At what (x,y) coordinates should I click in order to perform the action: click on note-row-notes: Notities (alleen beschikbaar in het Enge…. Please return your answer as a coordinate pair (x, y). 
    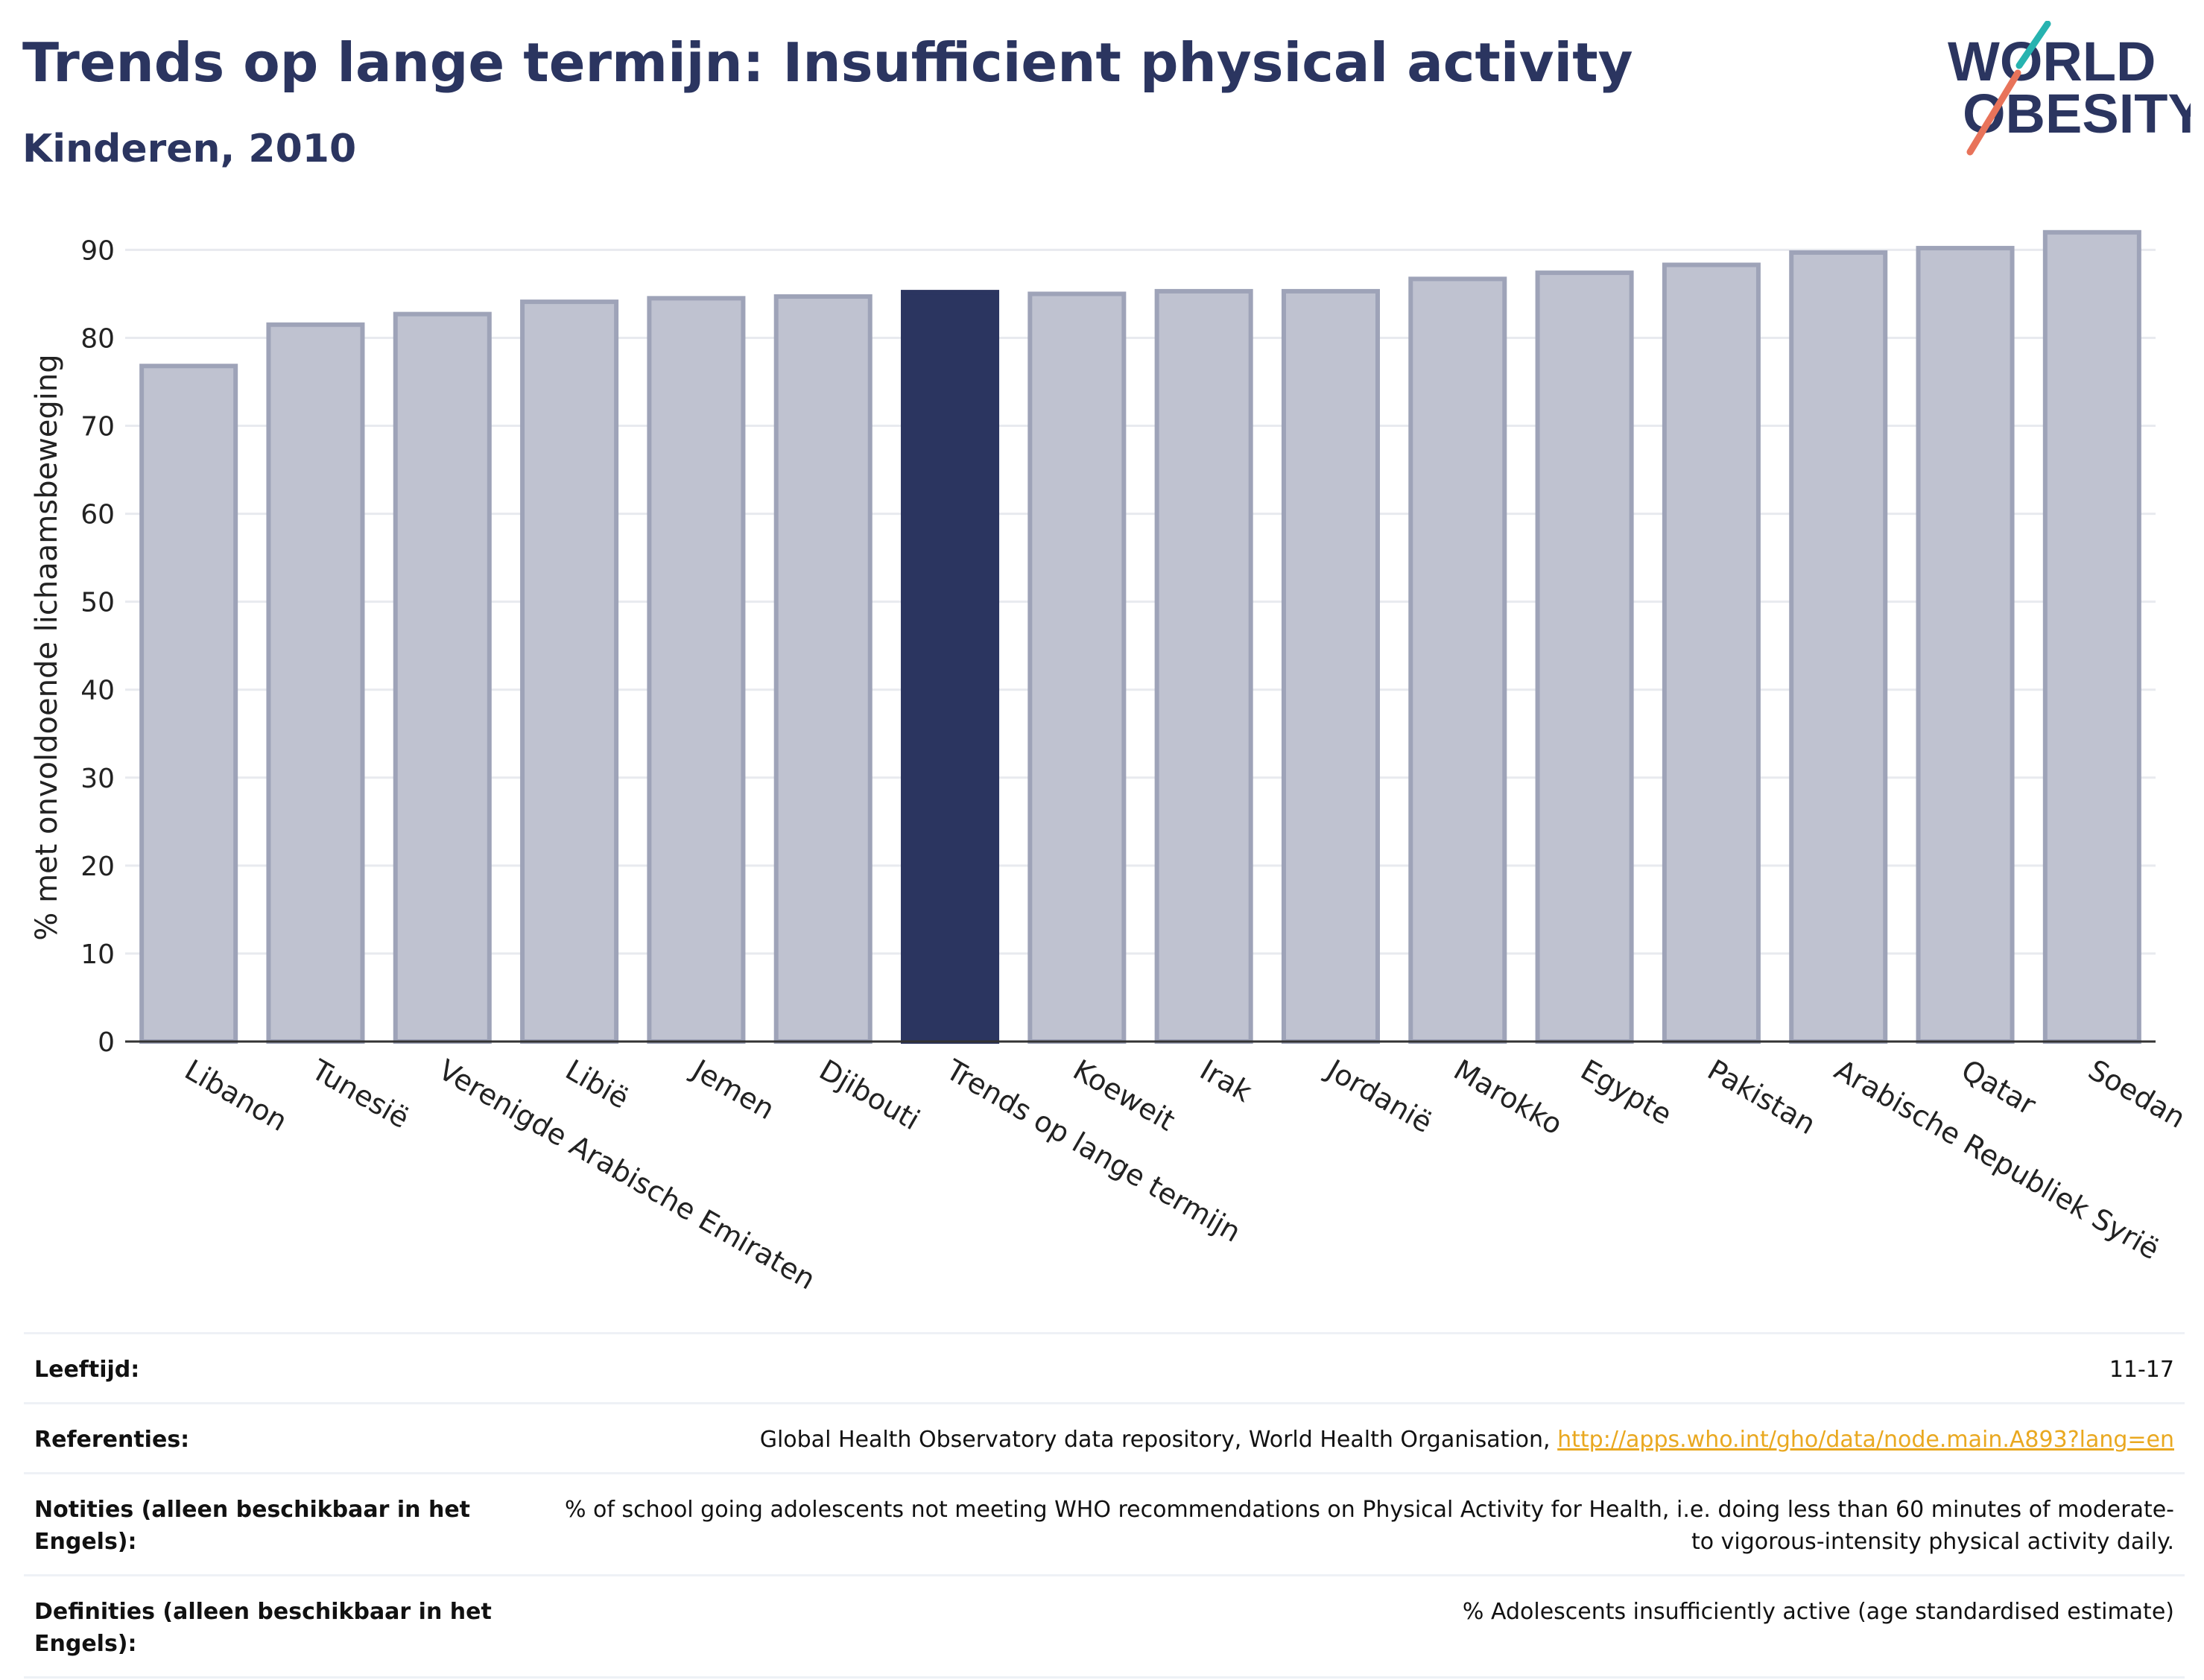
    Looking at the image, I should click on (1104, 1525).